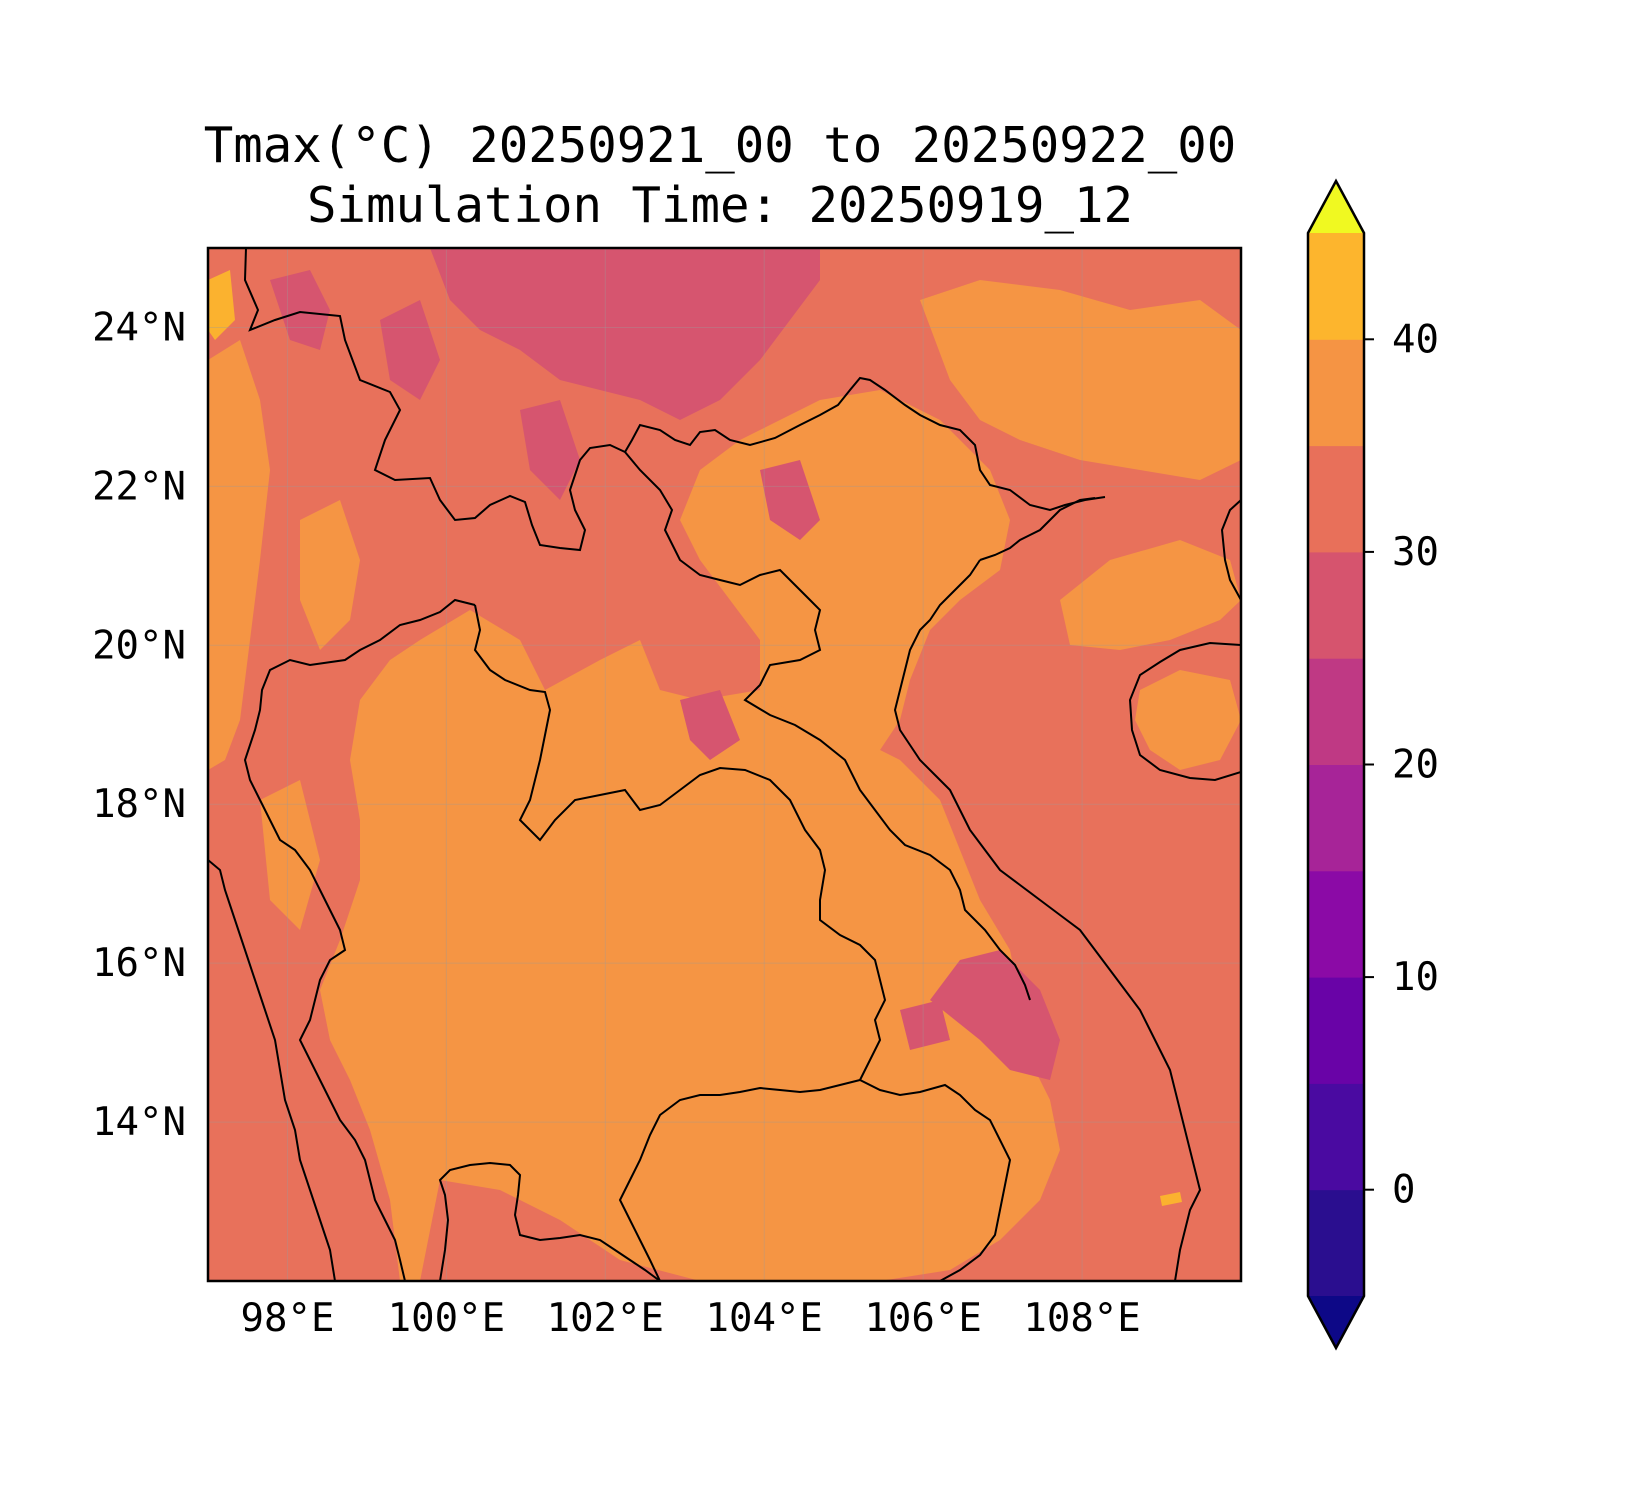 The width and height of the screenshot is (1650, 1500). I want to click on colorbar-tick-label: 20, so click(1415, 765).